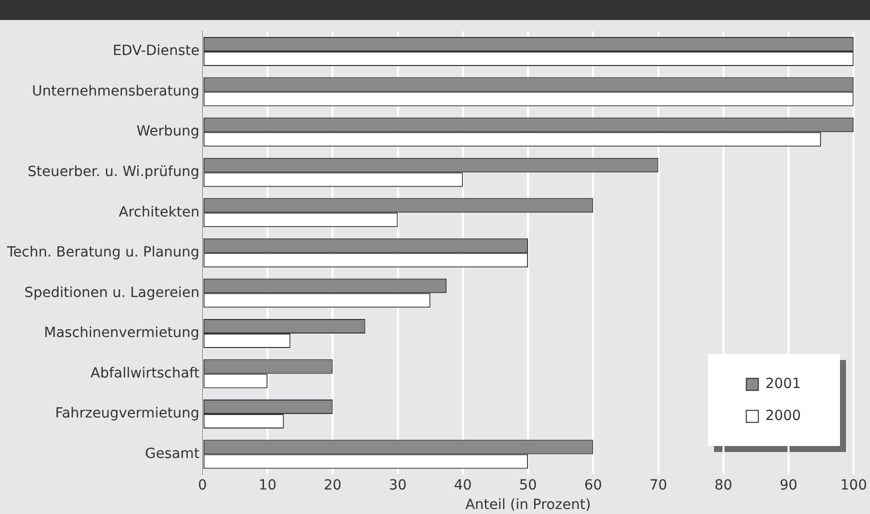 The height and width of the screenshot is (514, 870). I want to click on x-tick-label: 100, so click(854, 485).